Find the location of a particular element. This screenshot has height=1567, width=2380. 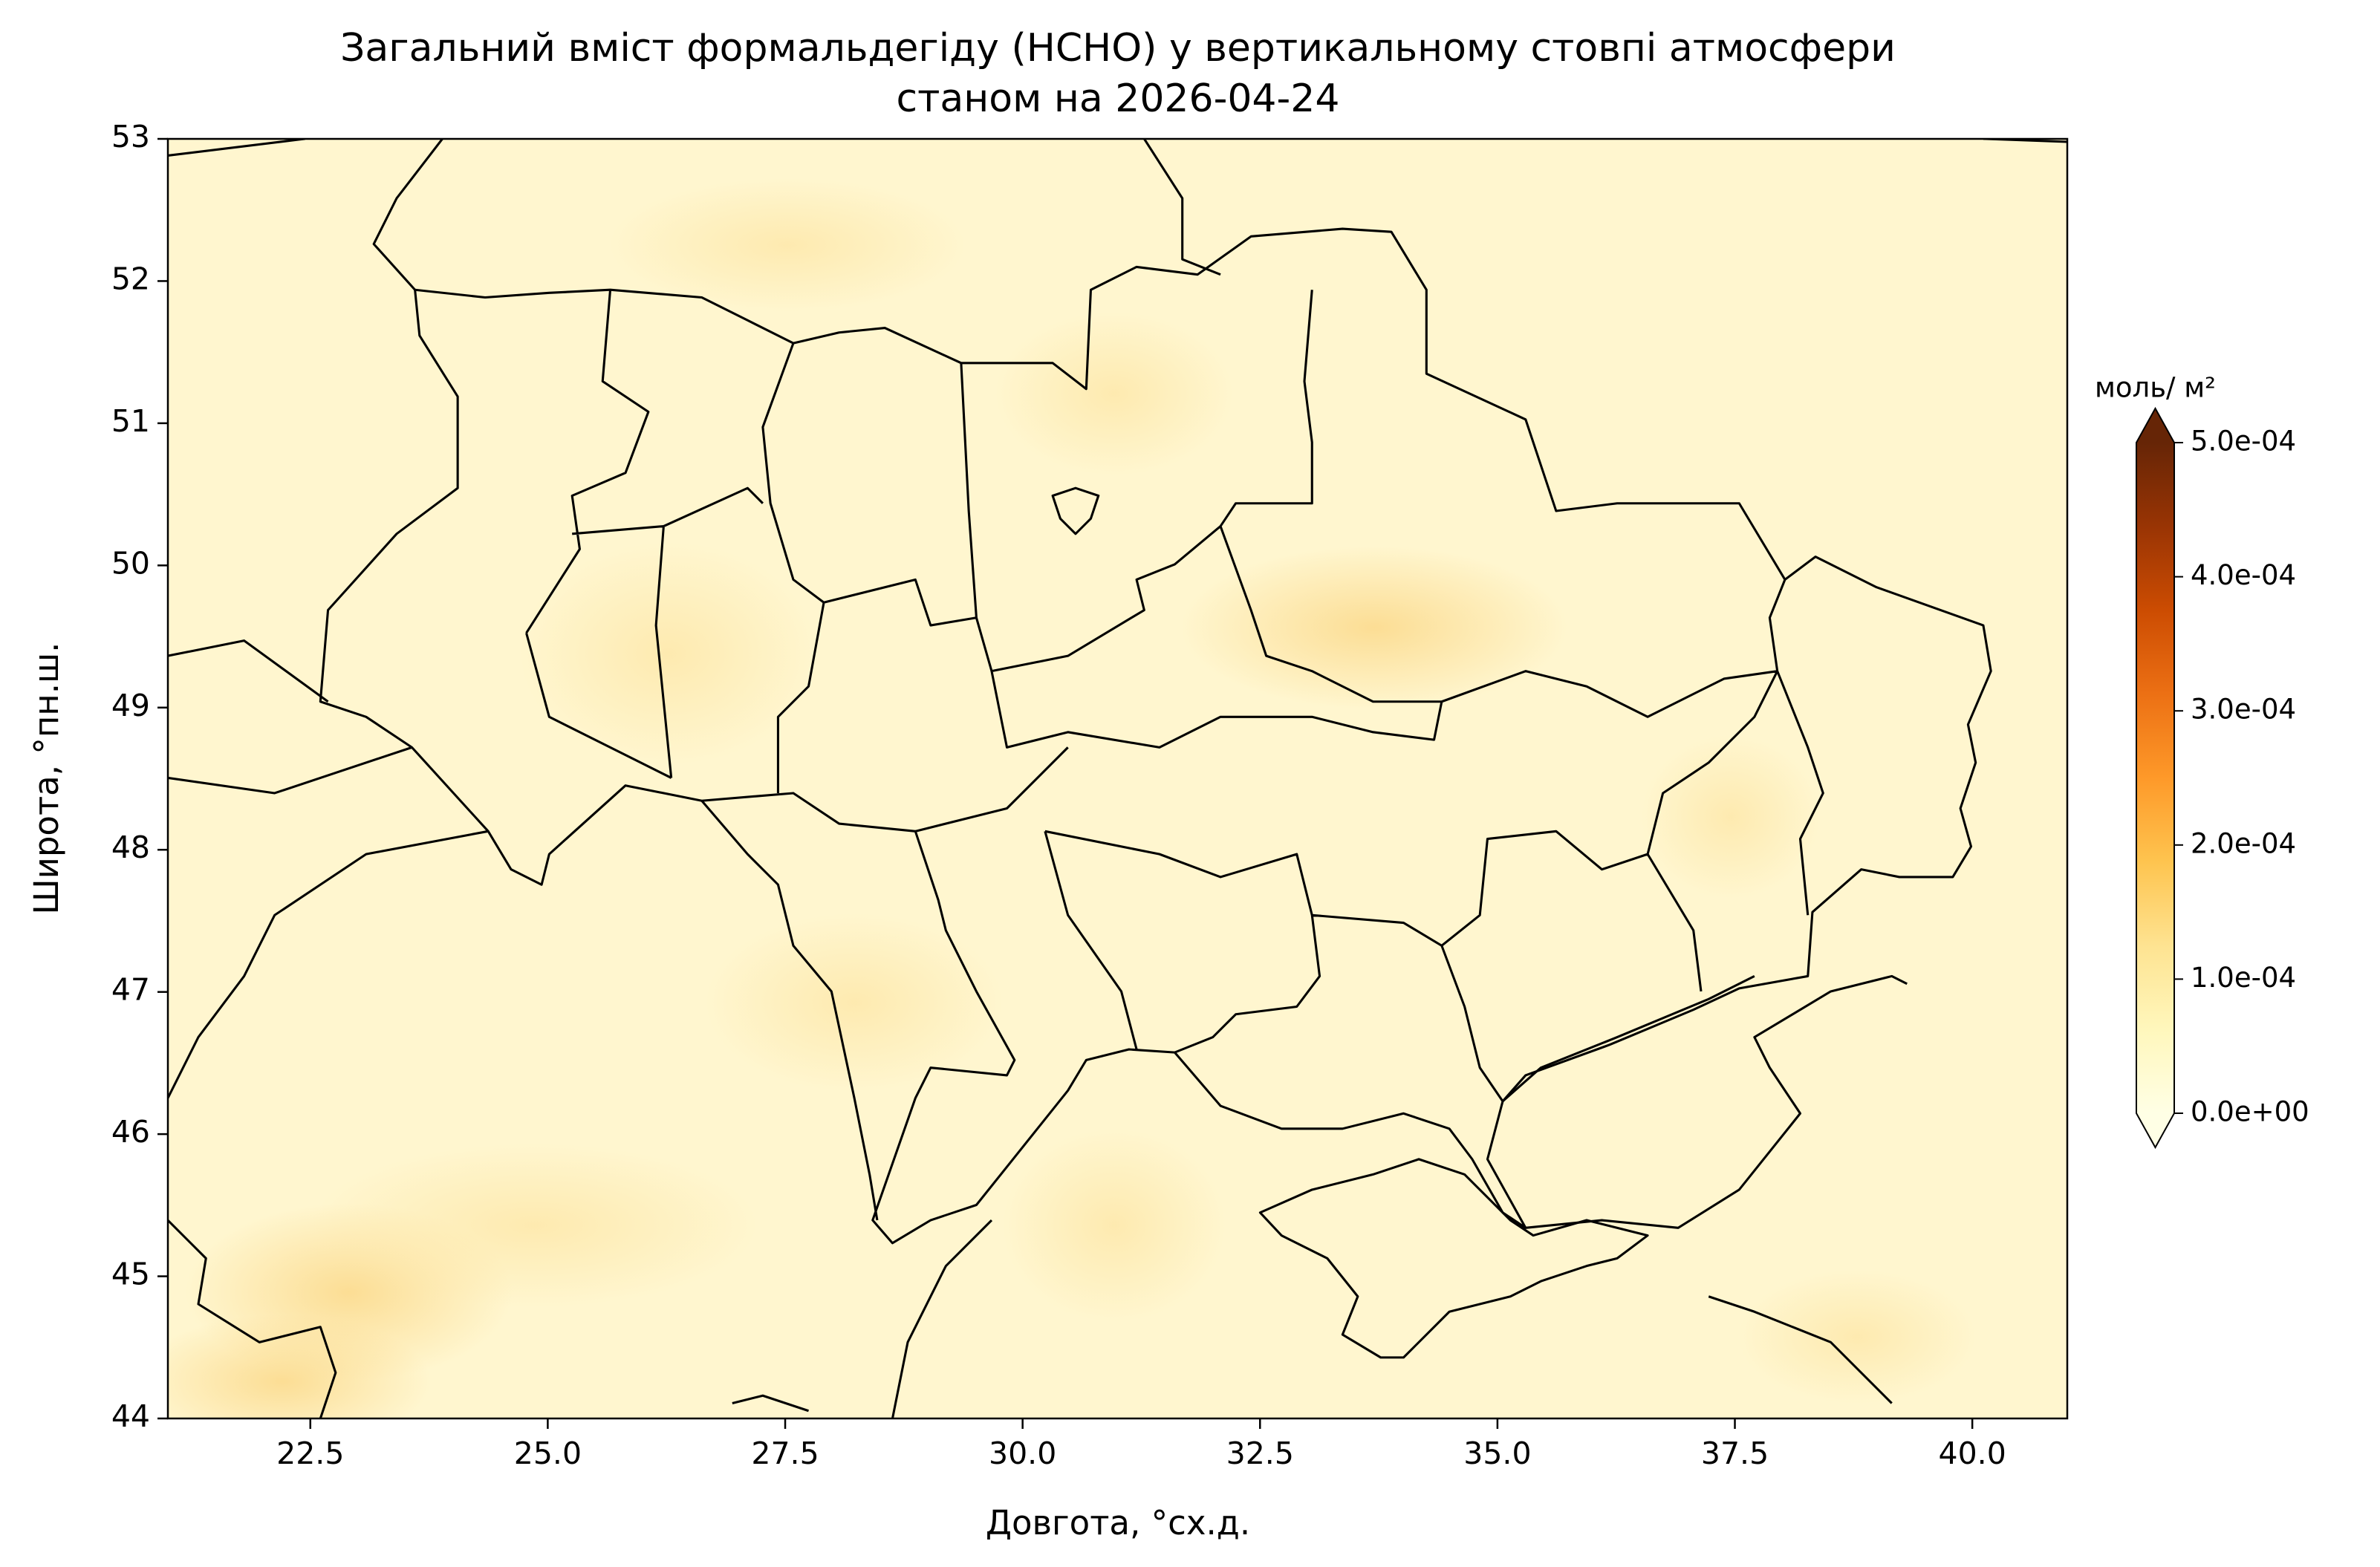

x-tick-label: 32.5 is located at coordinates (1260, 1453).